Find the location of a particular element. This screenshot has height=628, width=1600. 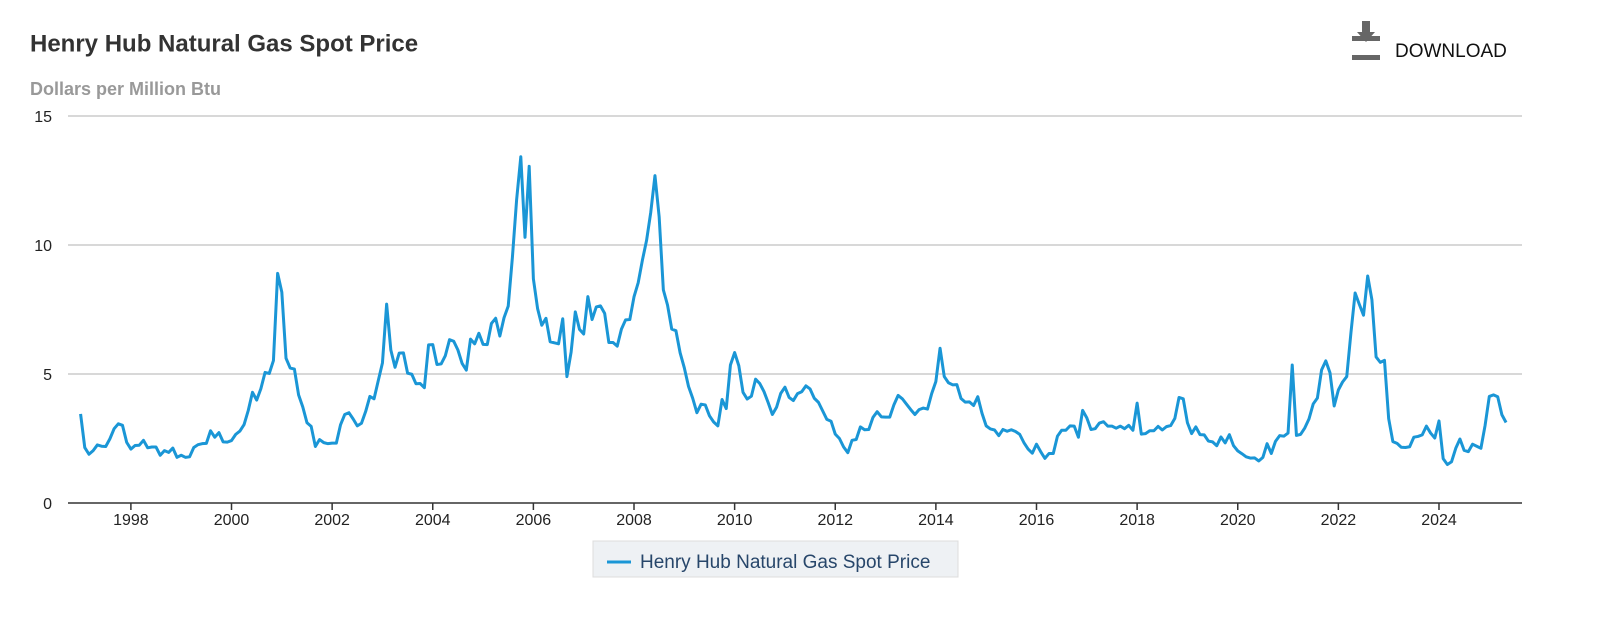

y-tick-label: 10 is located at coordinates (43, 246).